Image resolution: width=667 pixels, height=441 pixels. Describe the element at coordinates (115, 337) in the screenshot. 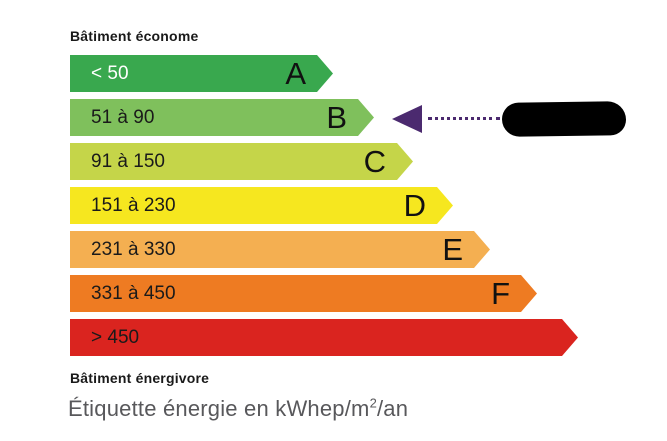

I see `energy-range-g: > 450` at that location.